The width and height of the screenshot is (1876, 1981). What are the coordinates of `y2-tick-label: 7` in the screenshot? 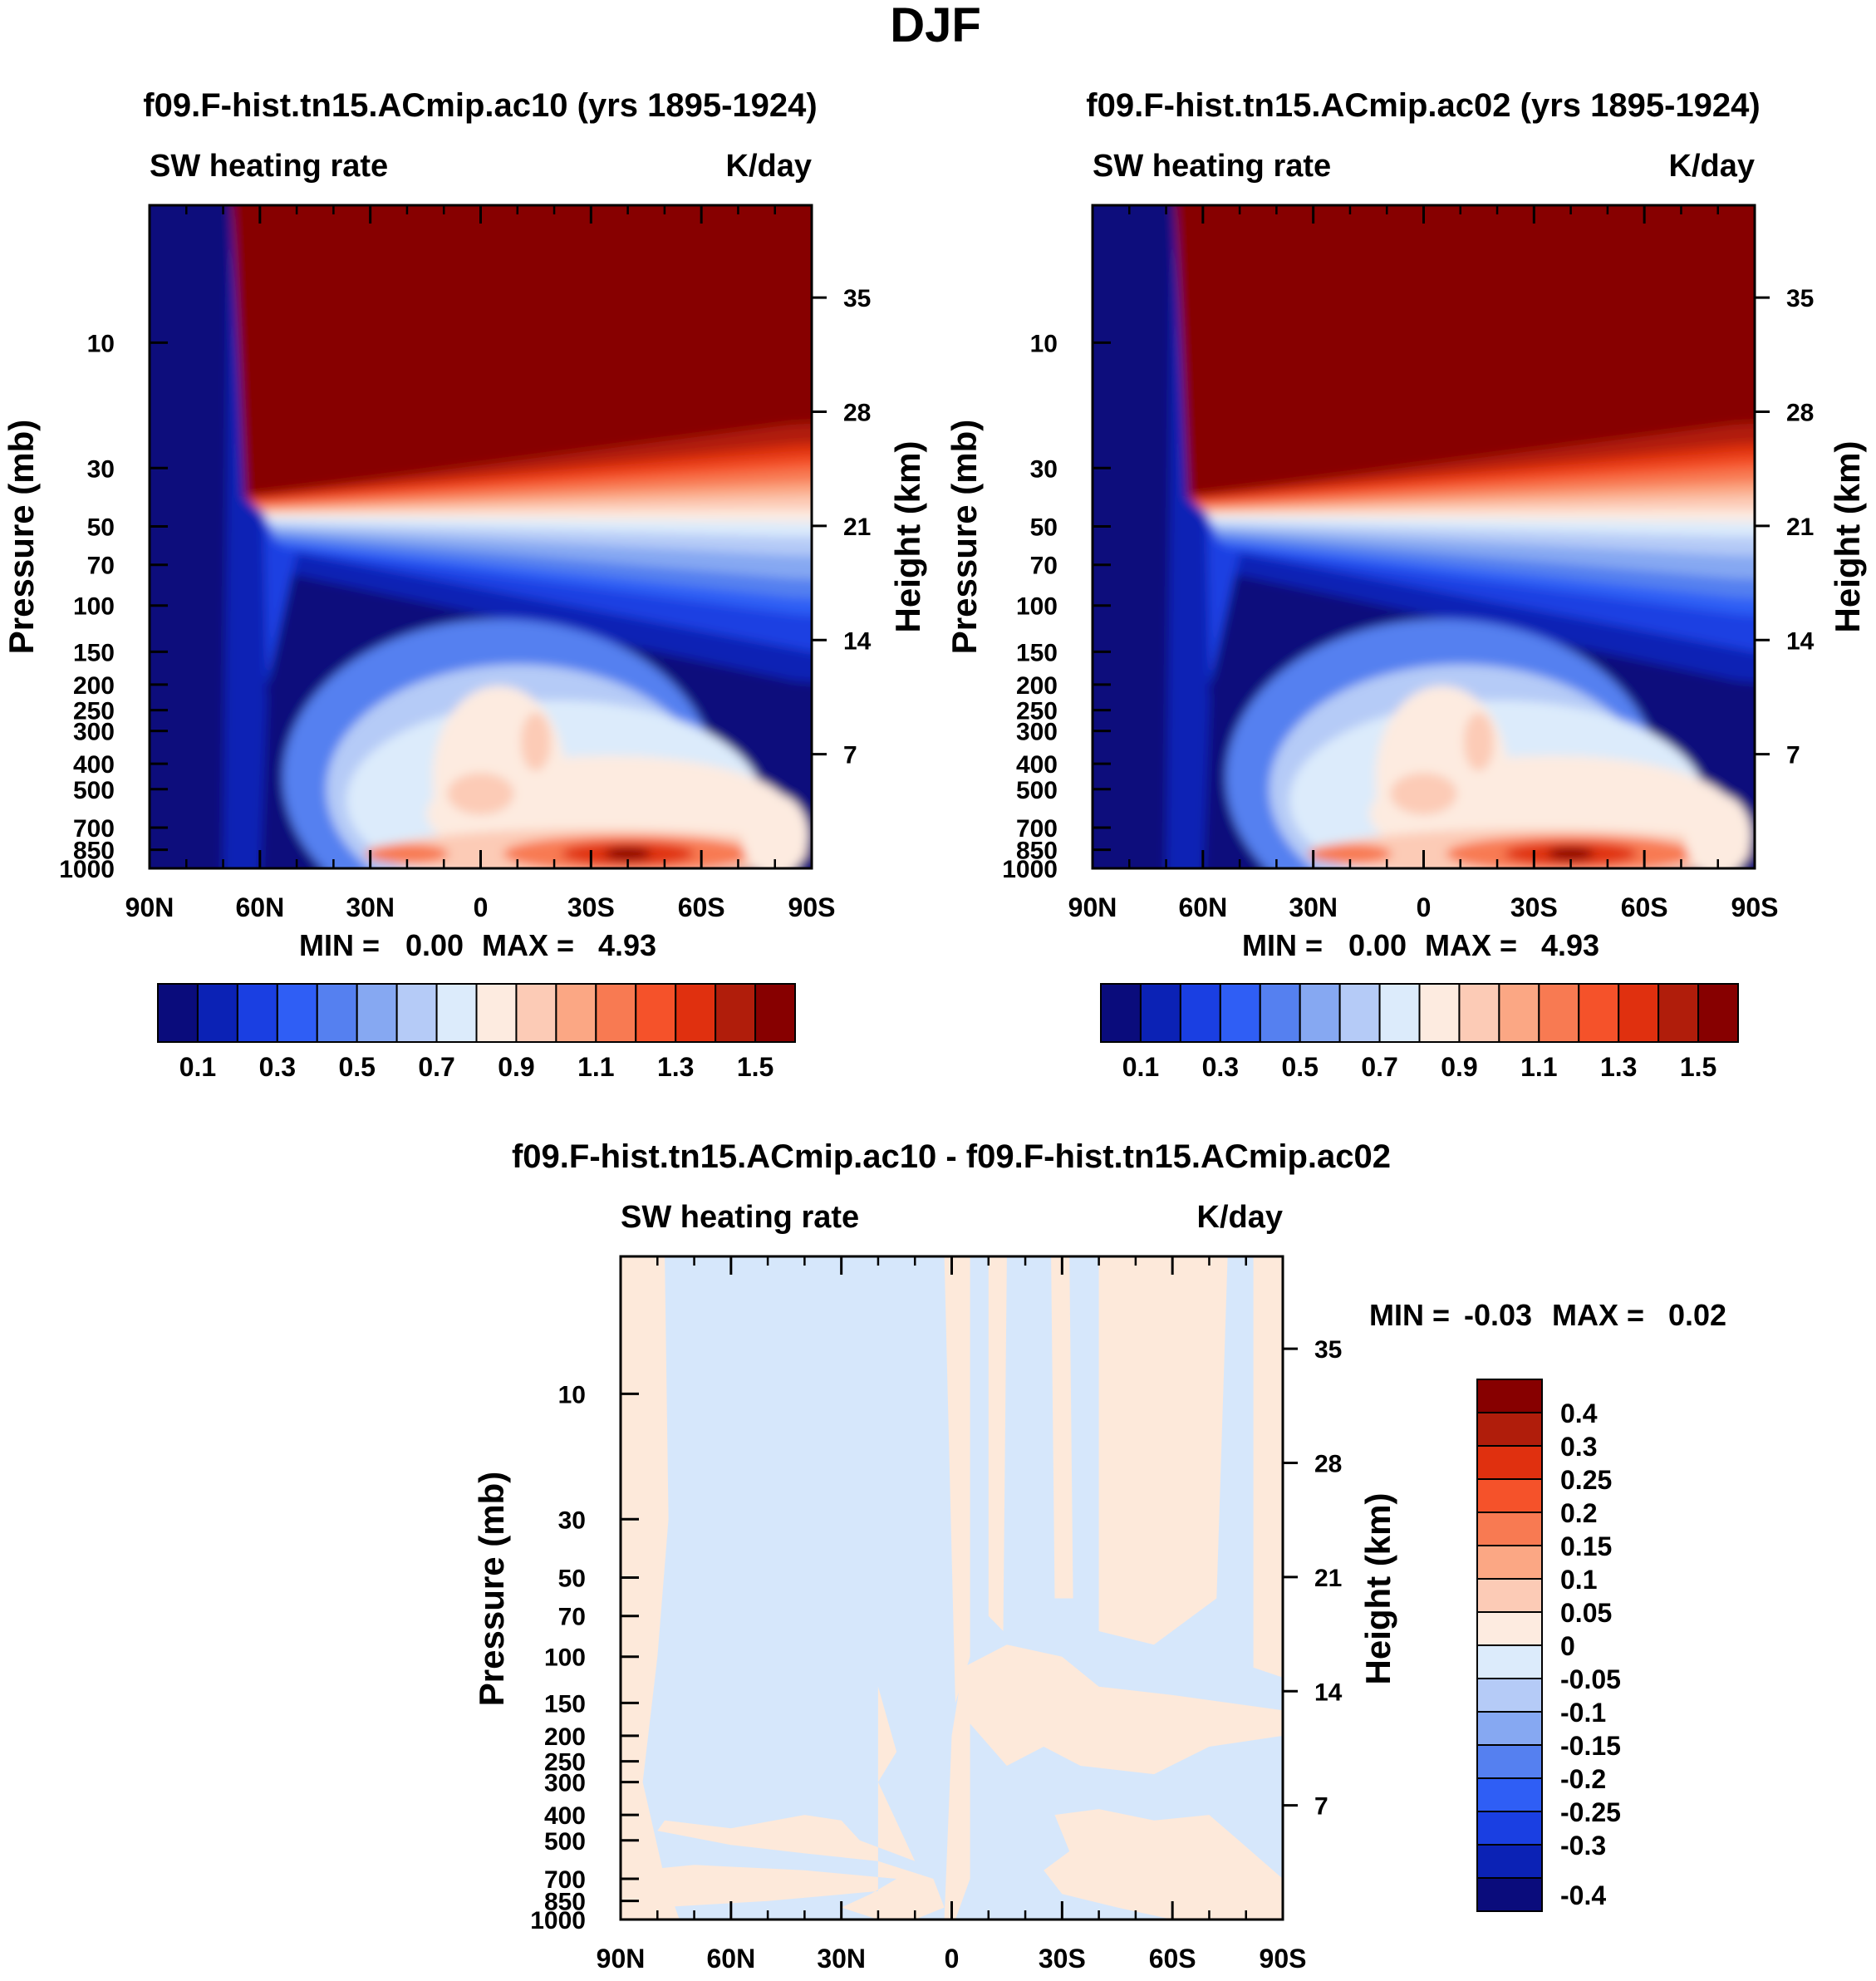 It's located at (850, 755).